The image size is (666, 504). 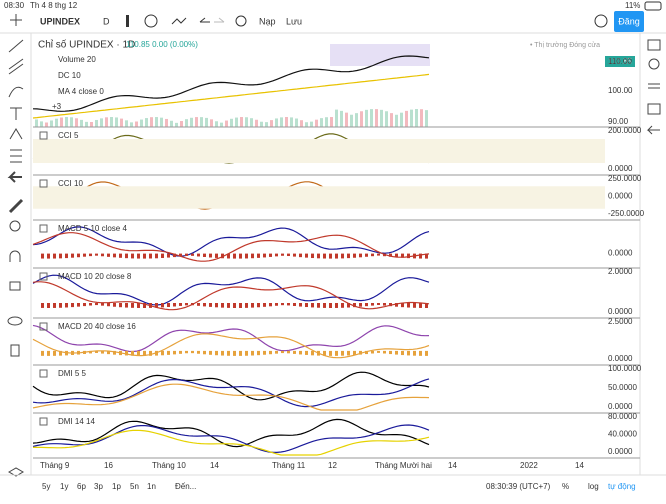 What do you see at coordinates (151, 21) in the screenshot?
I see `add-indicator` at bounding box center [151, 21].